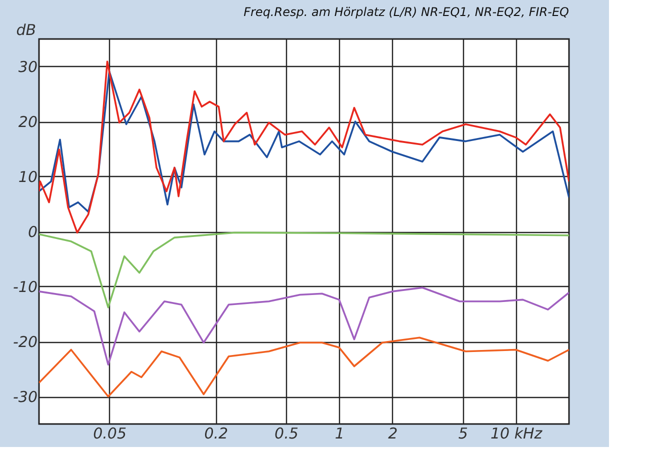 The image size is (659, 452). What do you see at coordinates (25, 287) in the screenshot?
I see `y-tick-label: -10` at bounding box center [25, 287].